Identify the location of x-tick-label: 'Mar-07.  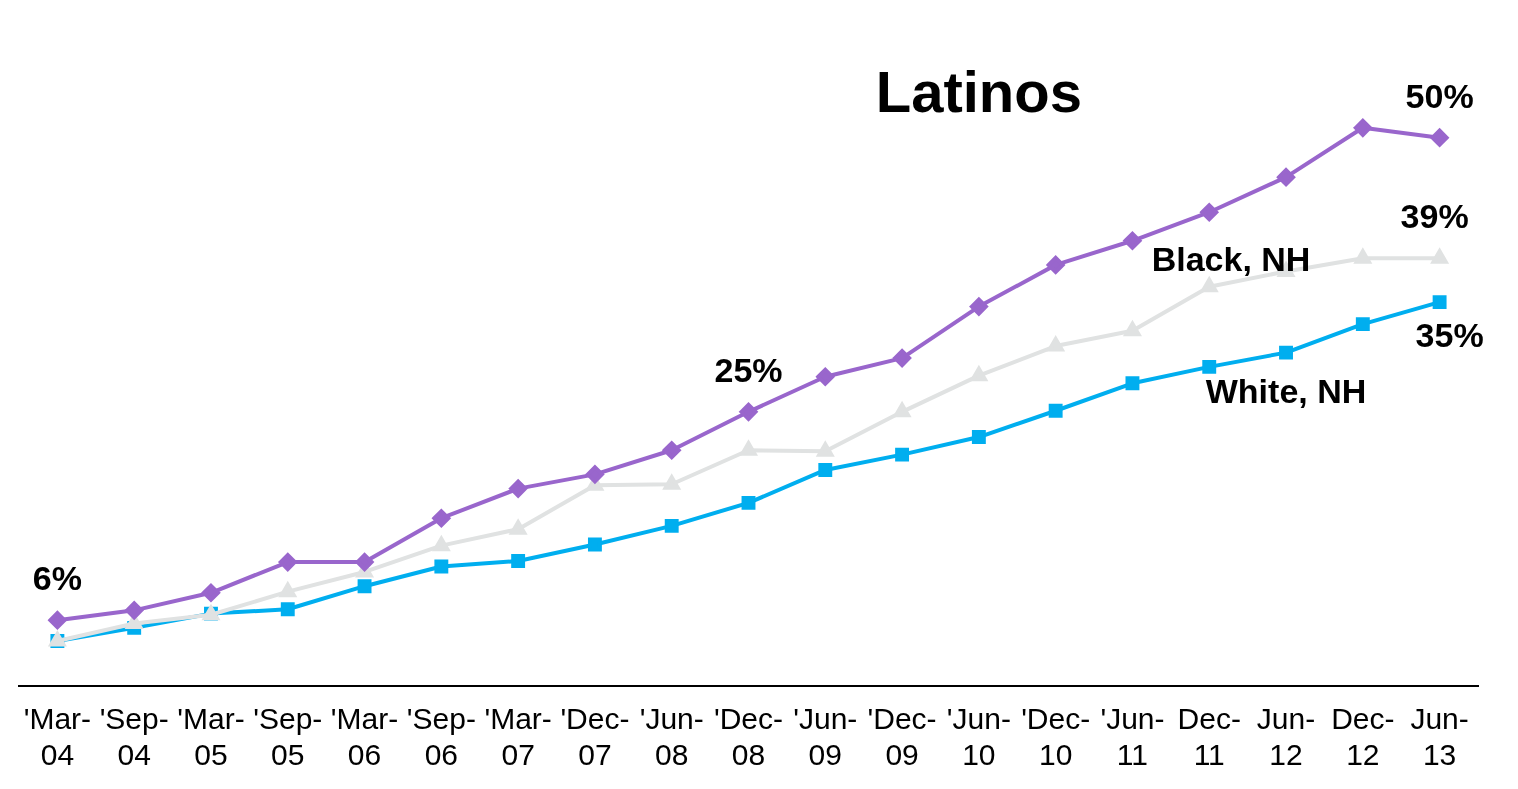
(518, 737).